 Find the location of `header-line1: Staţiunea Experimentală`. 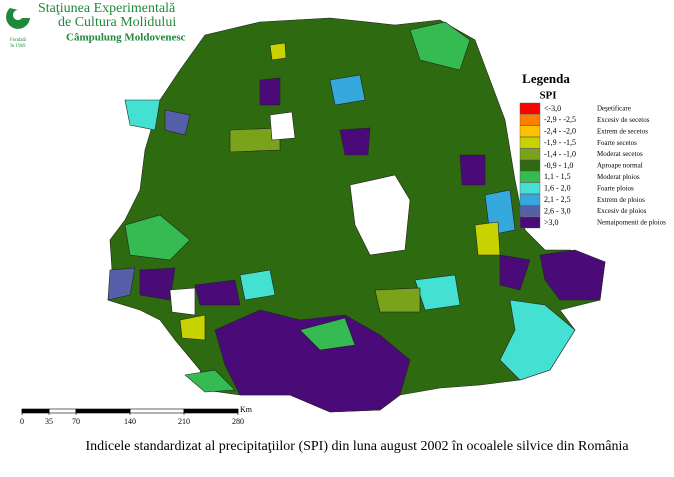

header-line1: Staţiunea Experimentală is located at coordinates (107, 8).